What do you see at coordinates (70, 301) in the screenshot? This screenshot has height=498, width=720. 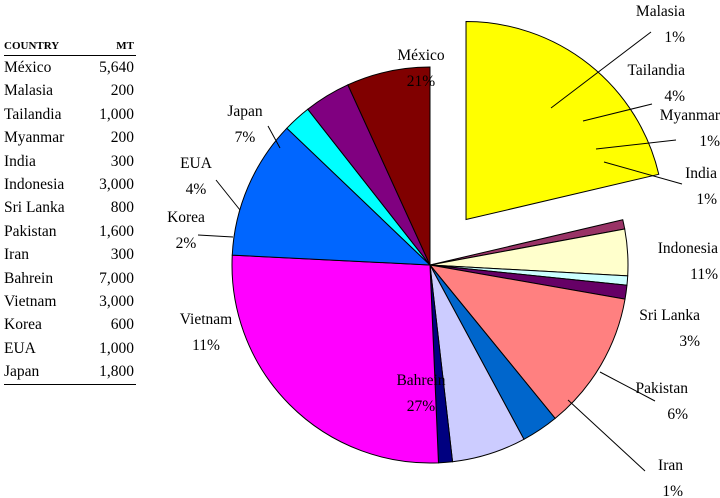 I see `table-row: Vietnam 3,000` at bounding box center [70, 301].